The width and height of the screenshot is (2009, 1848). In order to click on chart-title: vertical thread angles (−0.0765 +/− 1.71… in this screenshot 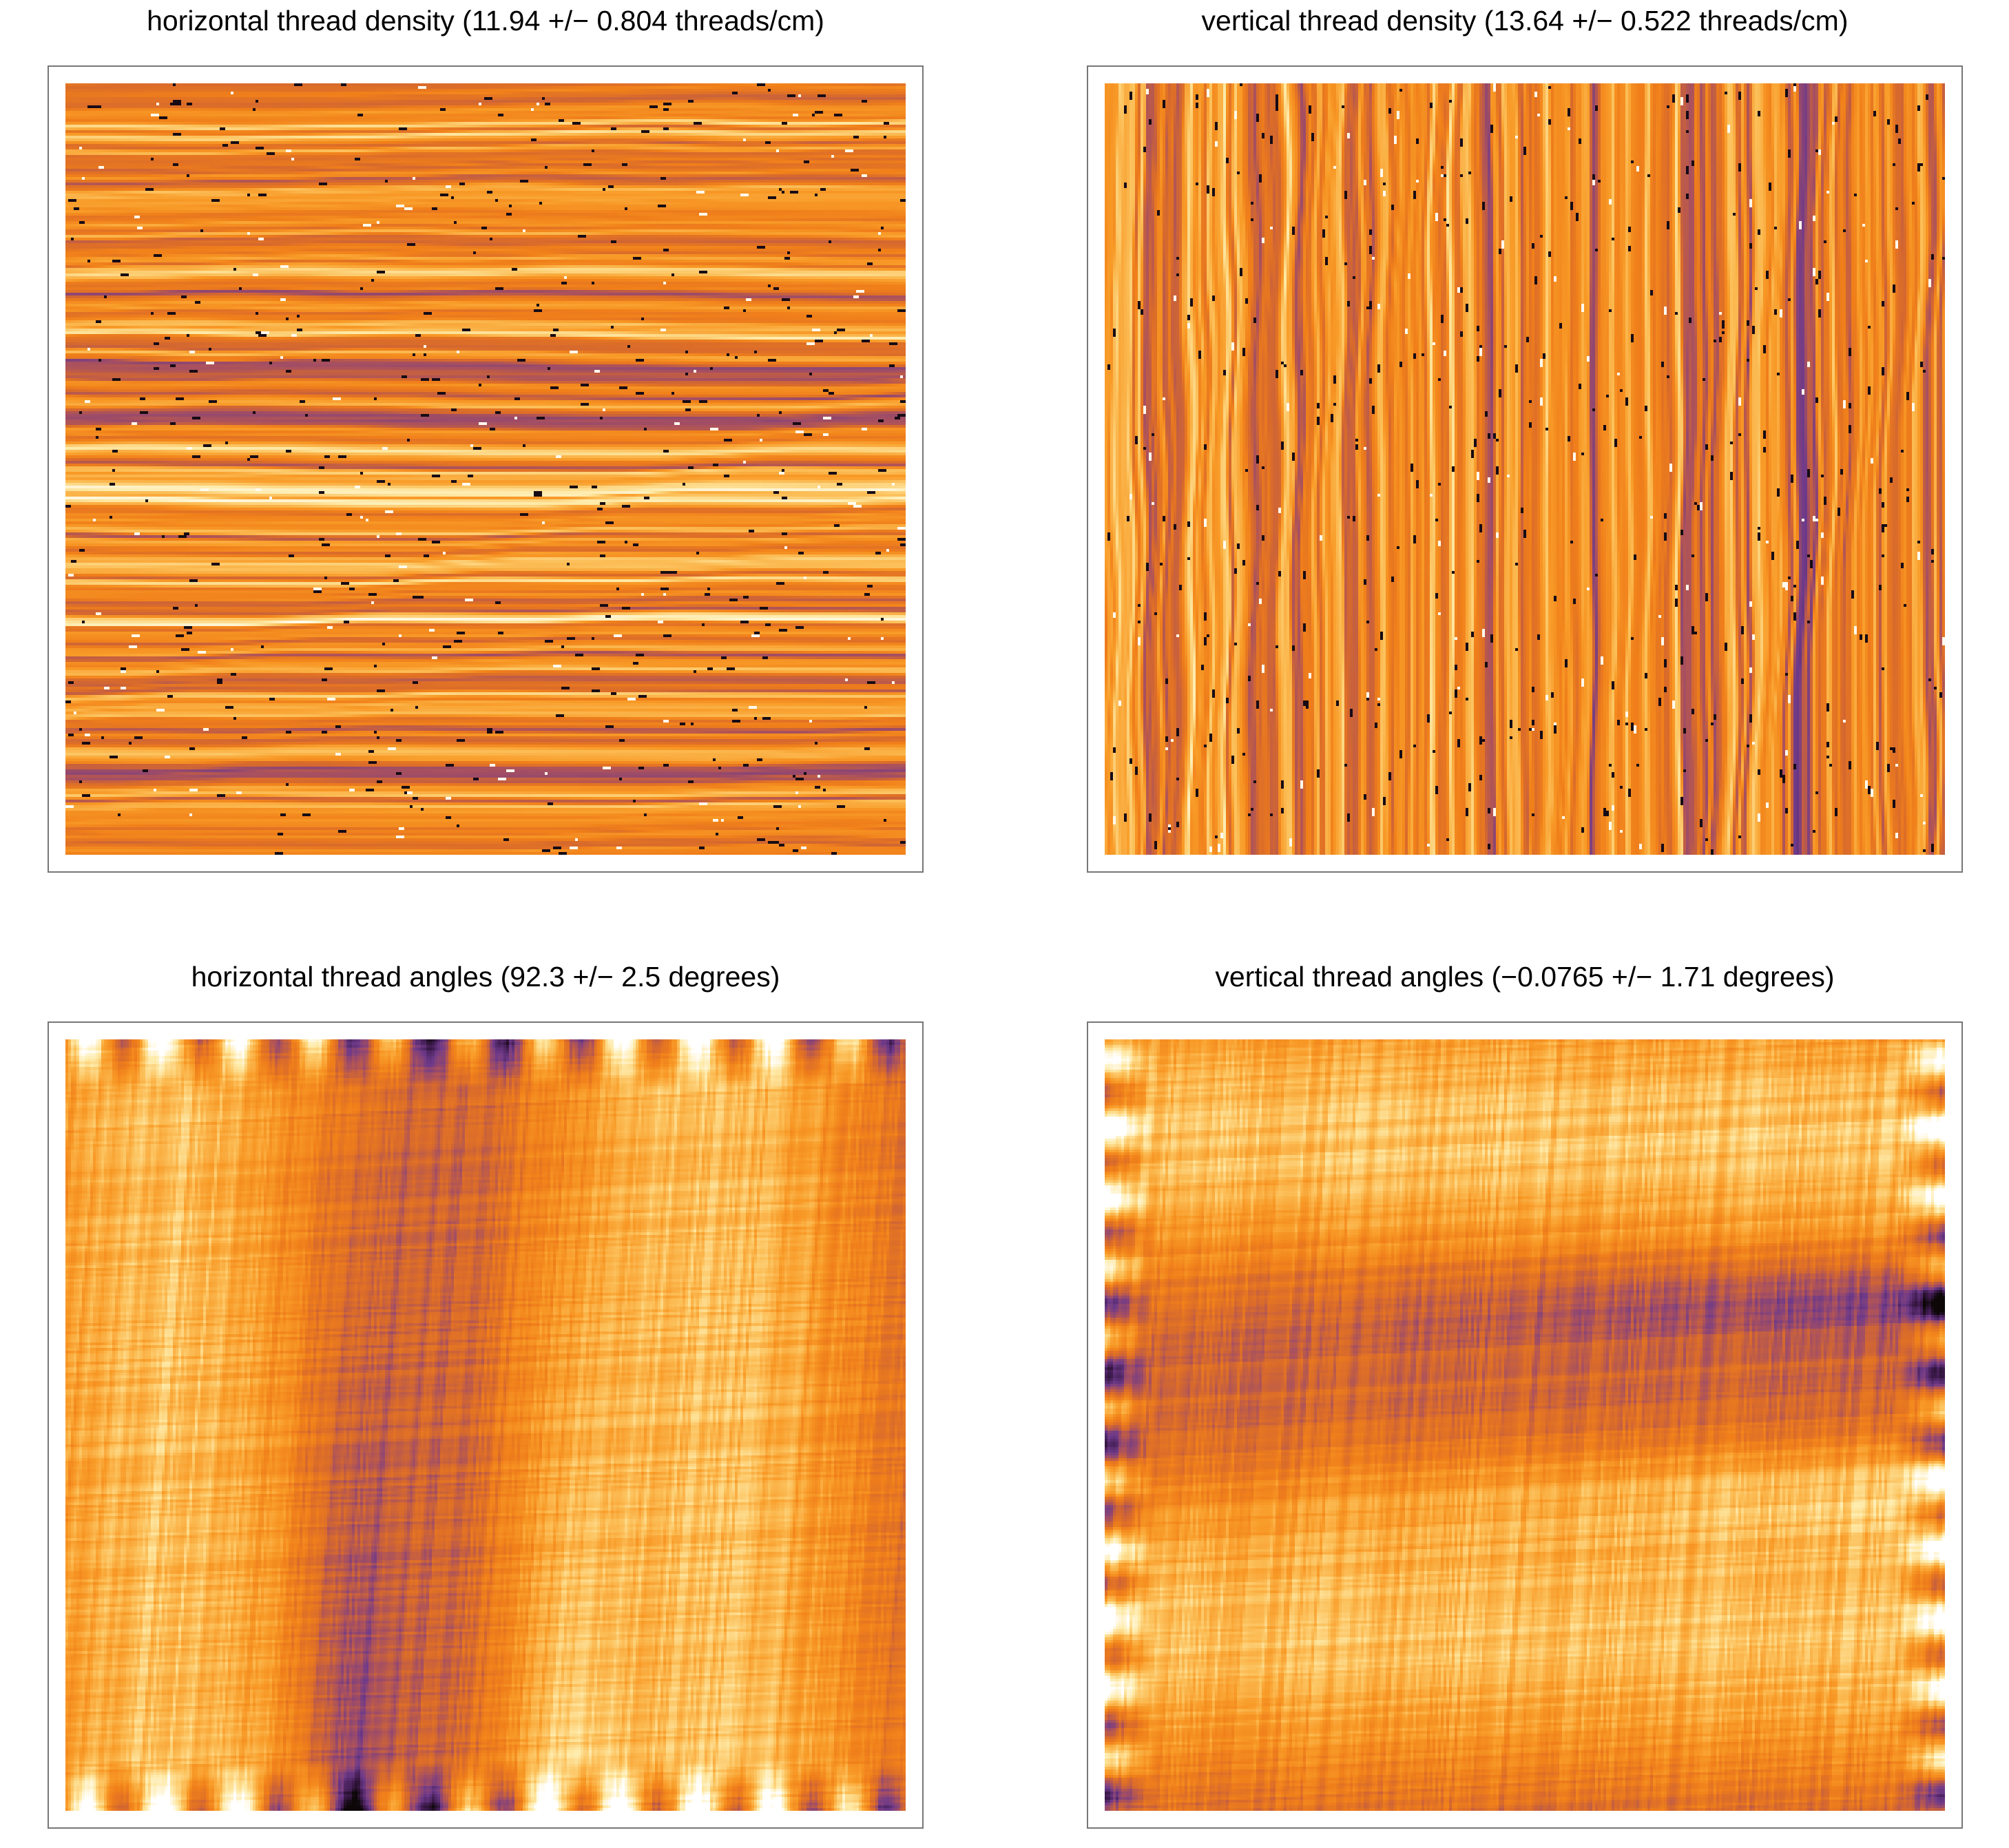, I will do `click(1525, 977)`.